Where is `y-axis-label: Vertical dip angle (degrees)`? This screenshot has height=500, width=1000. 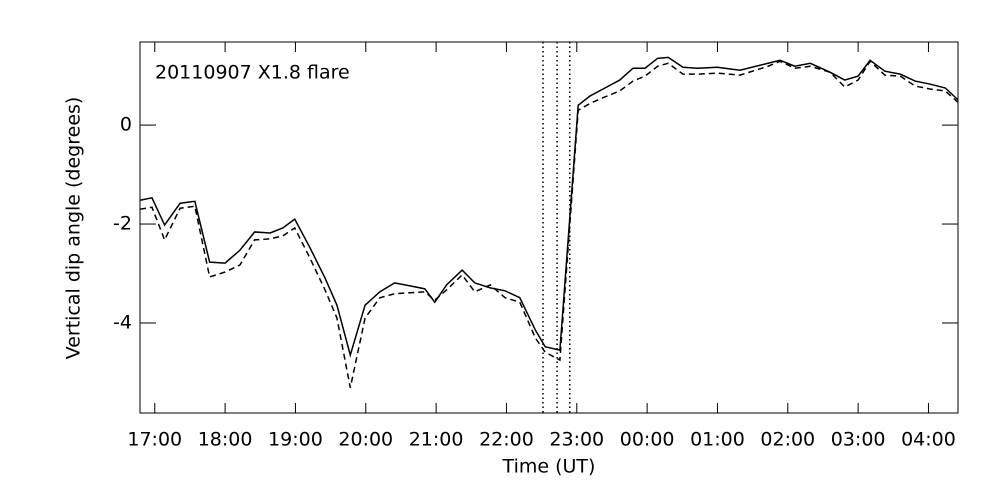
y-axis-label: Vertical dip angle (degrees) is located at coordinates (74, 228).